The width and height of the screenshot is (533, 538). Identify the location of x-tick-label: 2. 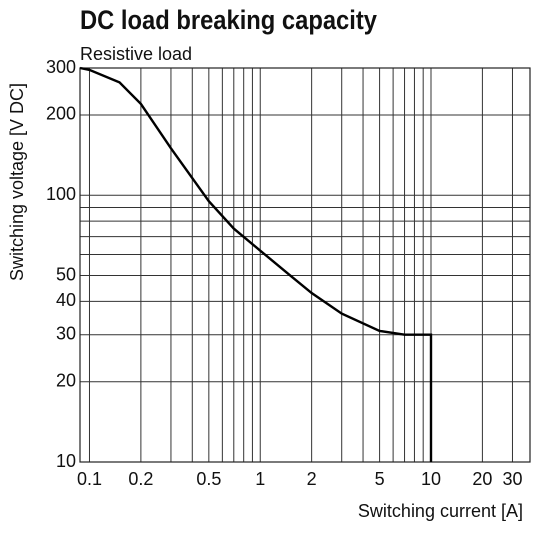
(312, 479).